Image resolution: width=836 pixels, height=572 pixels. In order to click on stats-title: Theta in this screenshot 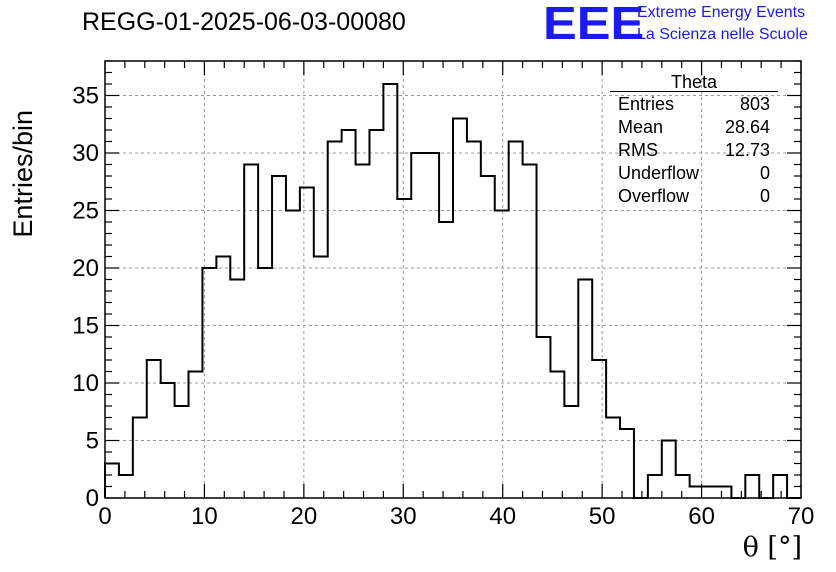, I will do `click(694, 82)`.